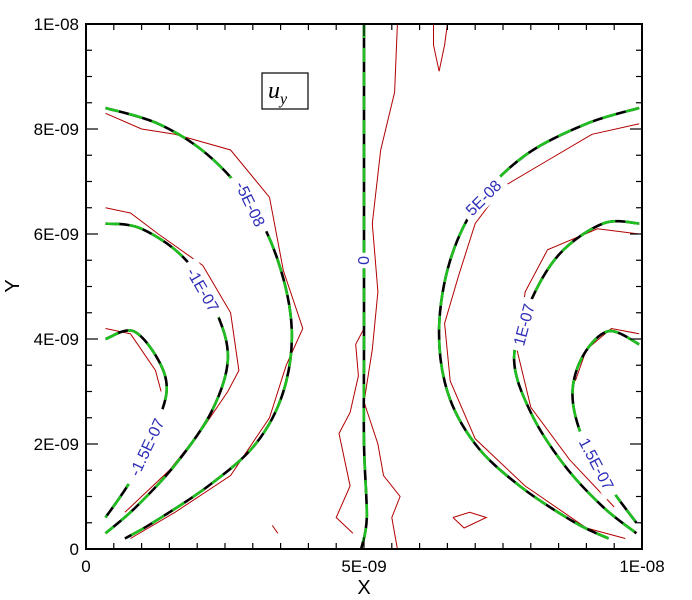 The width and height of the screenshot is (692, 600). What do you see at coordinates (13, 285) in the screenshot?
I see `y-axis-title: Y` at bounding box center [13, 285].